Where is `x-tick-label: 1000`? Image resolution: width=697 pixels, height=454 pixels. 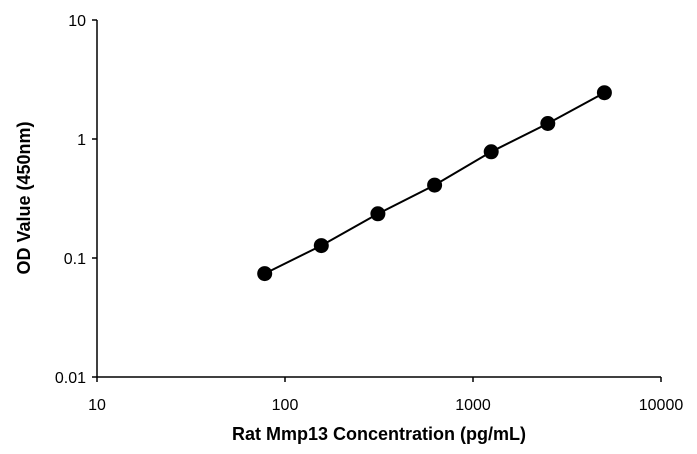
x-tick-label: 1000 is located at coordinates (473, 405).